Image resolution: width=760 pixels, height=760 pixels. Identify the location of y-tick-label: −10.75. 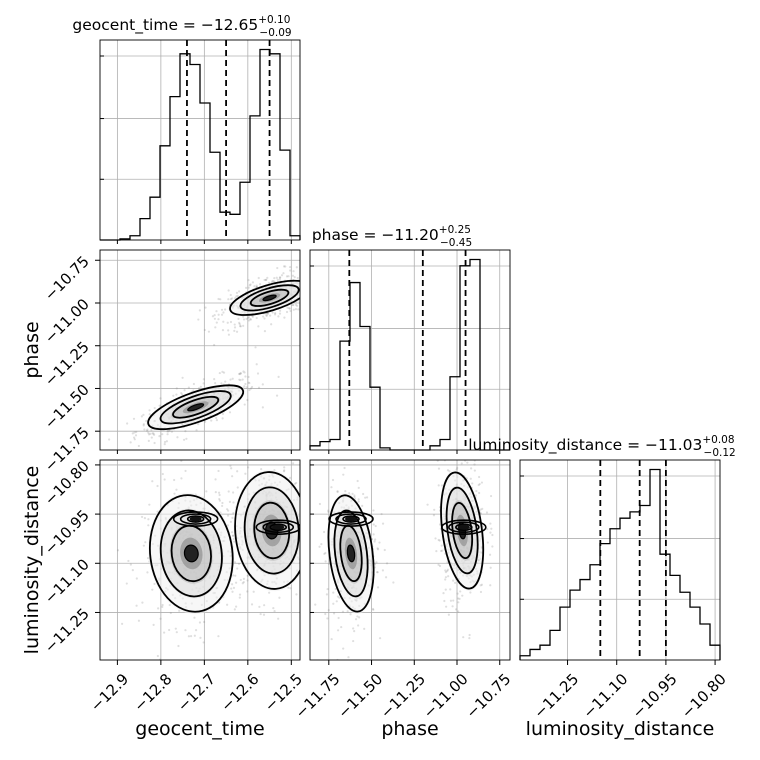
(67, 278).